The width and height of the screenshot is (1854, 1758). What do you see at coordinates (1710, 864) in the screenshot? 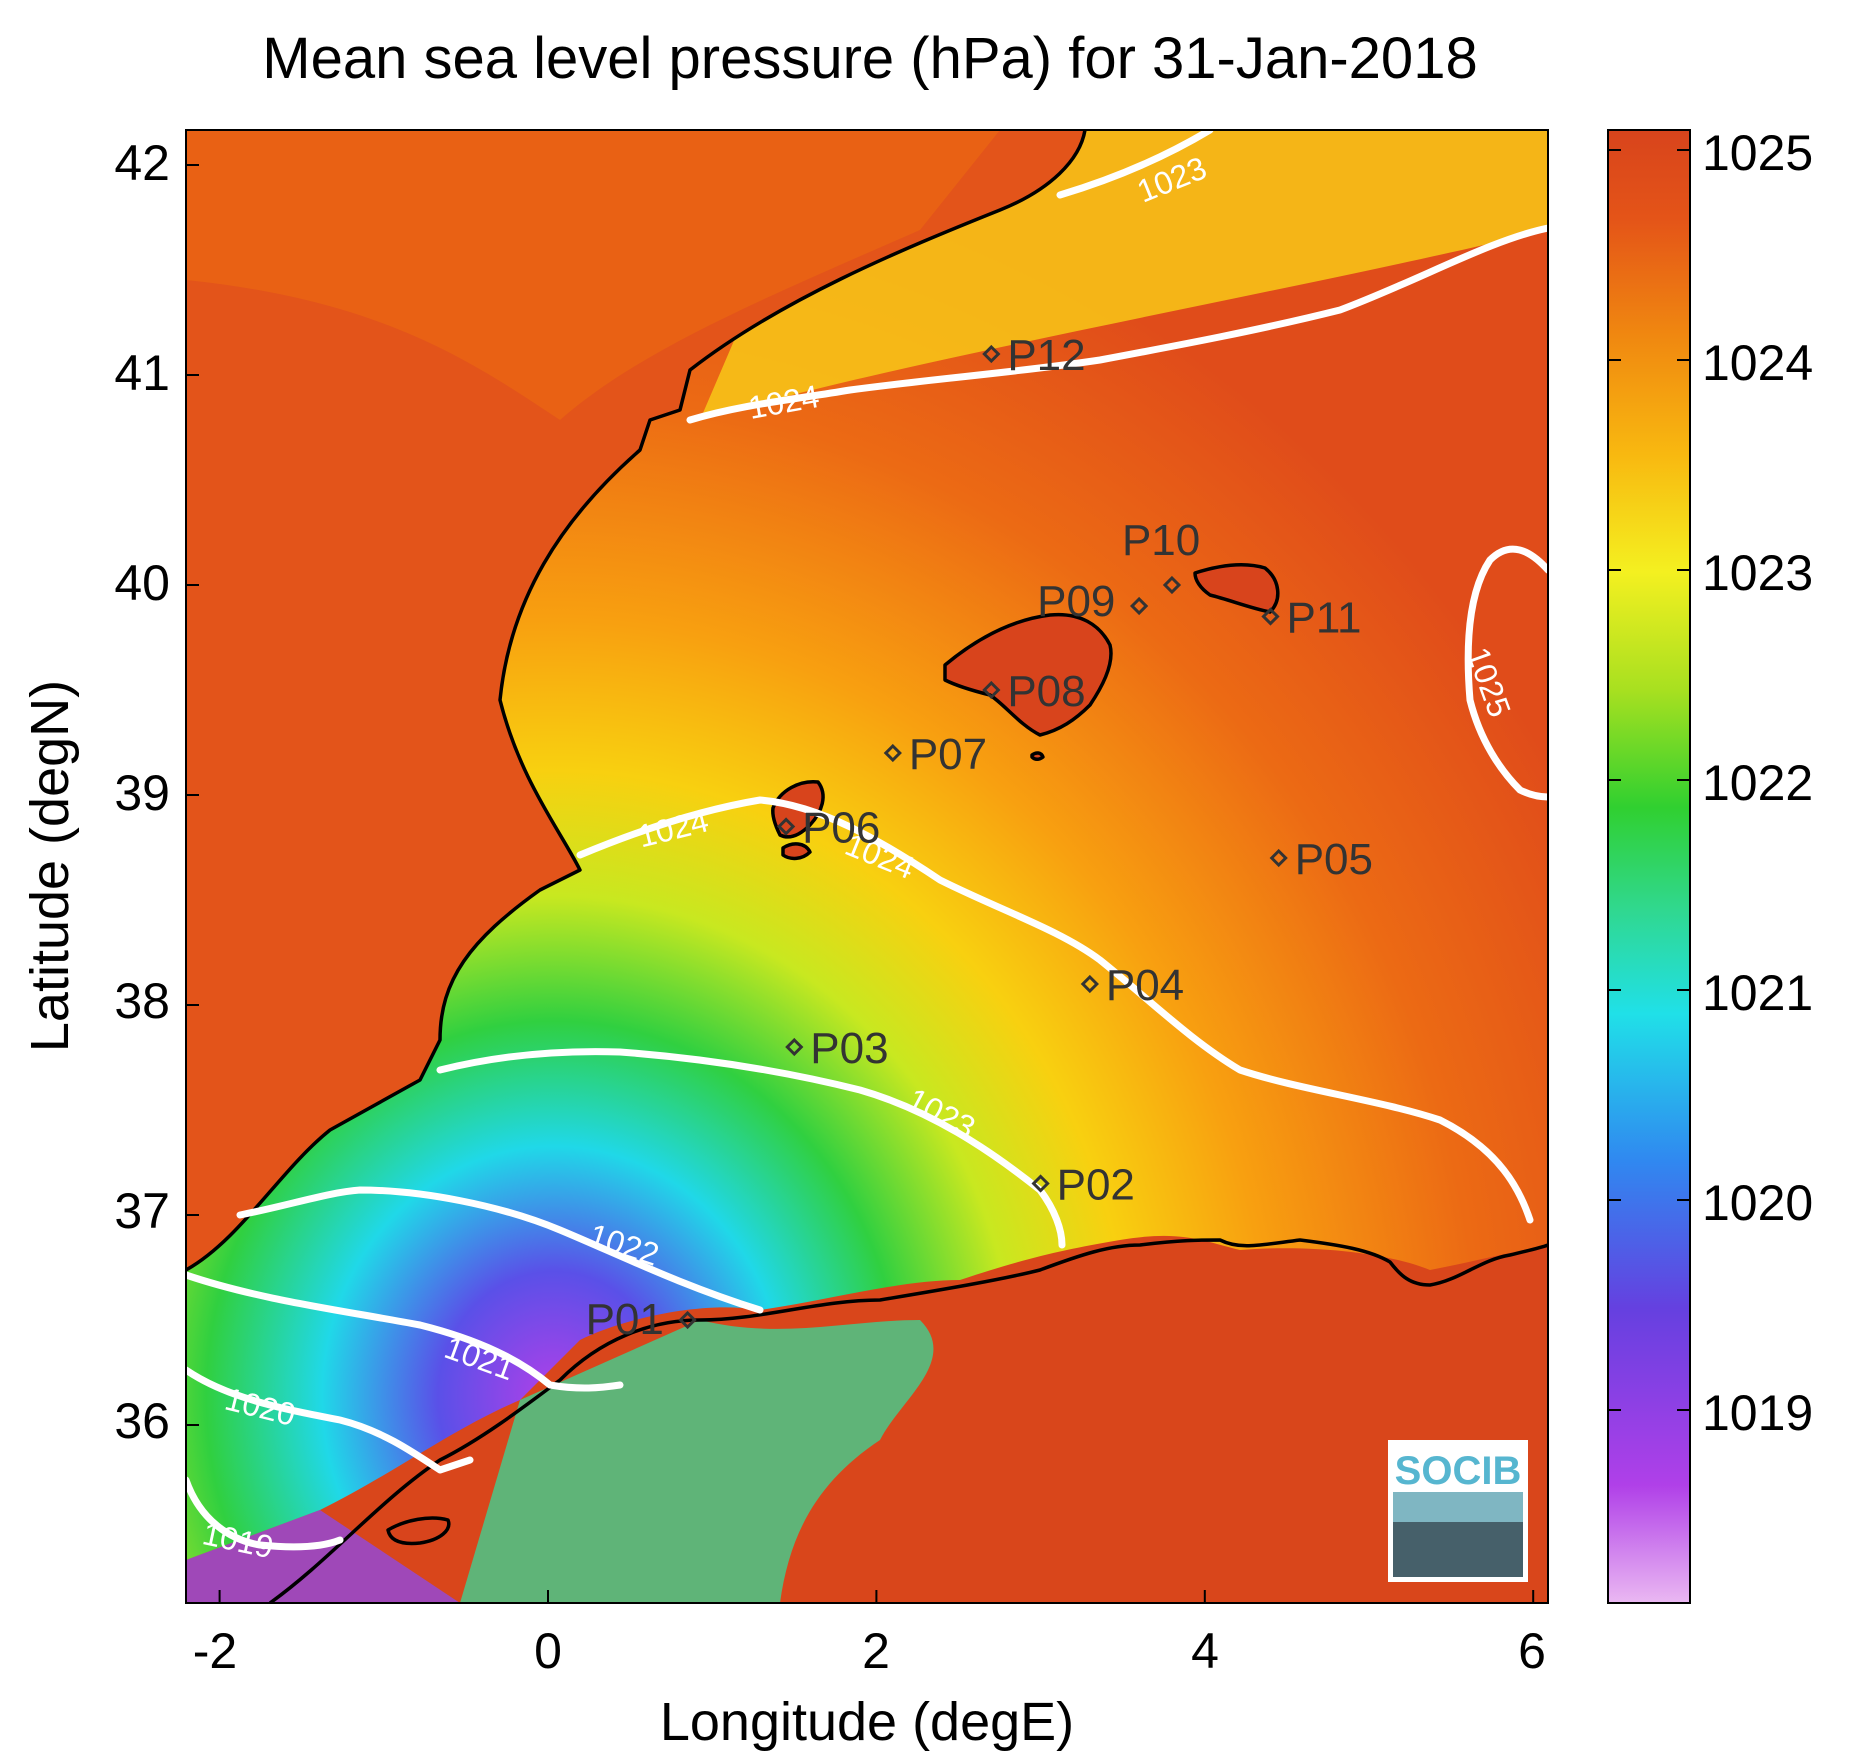
I see `colorbar: 1025 1024 1023 1022 1021 1020 1019` at bounding box center [1710, 864].